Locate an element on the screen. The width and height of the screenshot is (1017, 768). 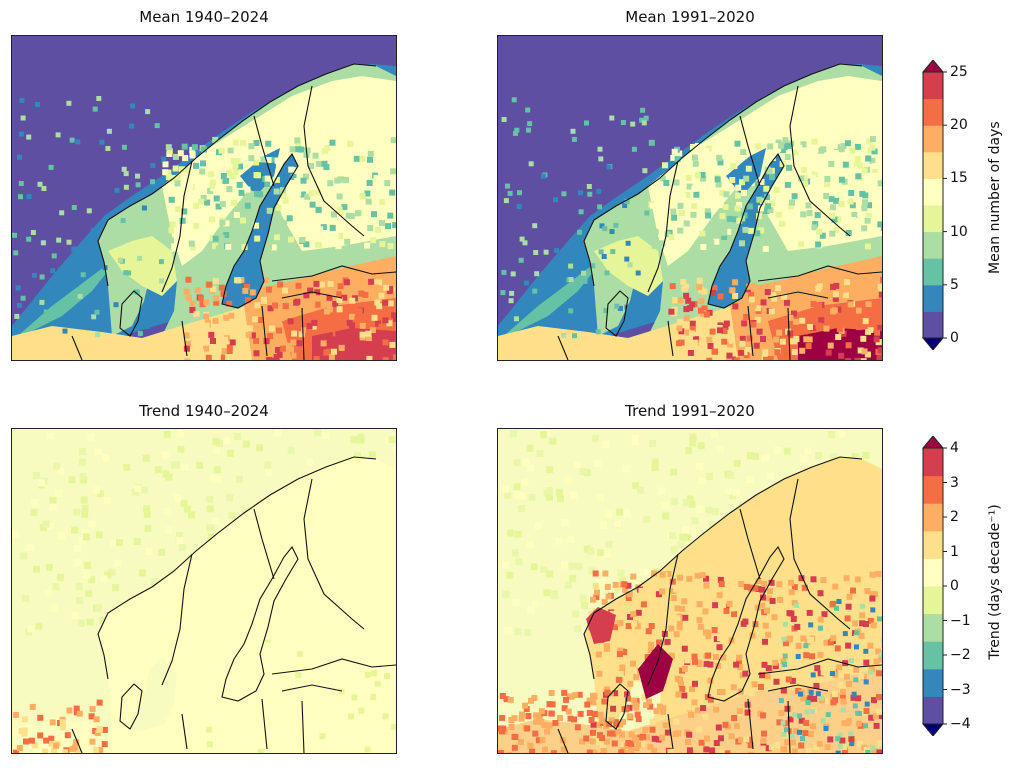
colorbar-tick-label: 1 is located at coordinates (954, 551).